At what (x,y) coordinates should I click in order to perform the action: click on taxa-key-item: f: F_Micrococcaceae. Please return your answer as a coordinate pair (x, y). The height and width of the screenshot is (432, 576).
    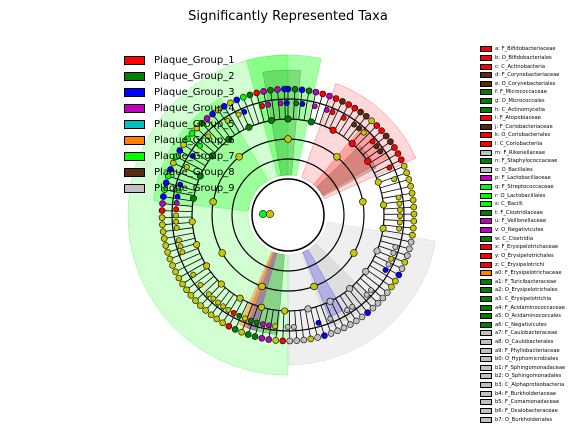
    Looking at the image, I should click on (522, 92).